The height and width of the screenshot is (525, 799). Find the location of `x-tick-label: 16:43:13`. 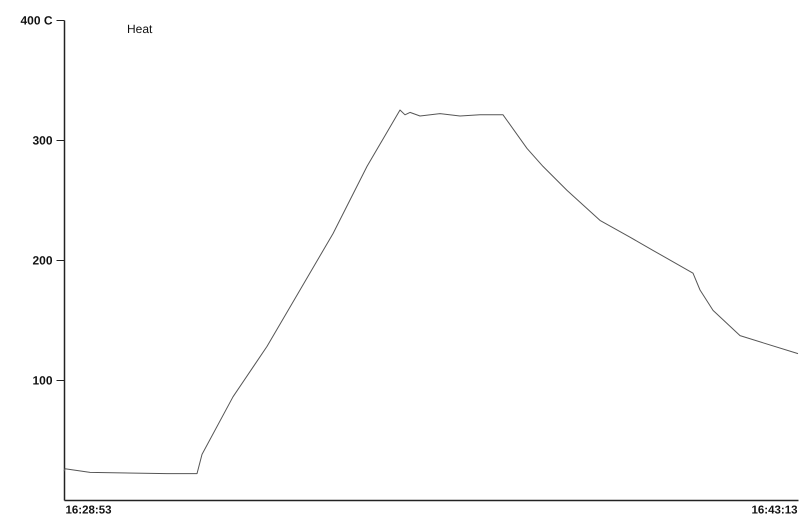

x-tick-label: 16:43:13 is located at coordinates (774, 510).